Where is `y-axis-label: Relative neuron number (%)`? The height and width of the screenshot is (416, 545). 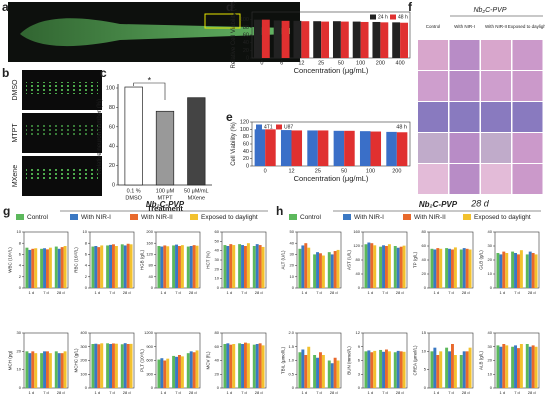
y-axis-label: Relative neuron number (%) is located at coordinates (100, 136).